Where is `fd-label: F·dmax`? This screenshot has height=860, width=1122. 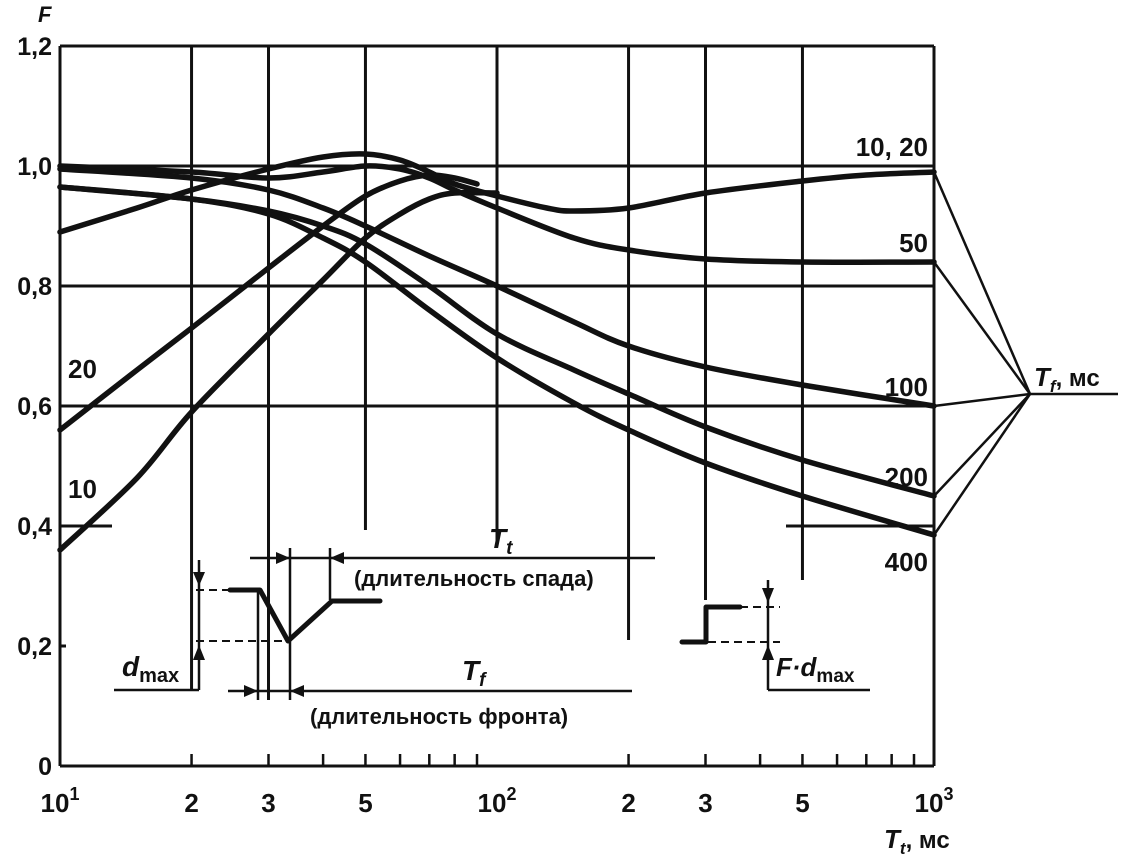 fd-label: F·dmax is located at coordinates (815, 669).